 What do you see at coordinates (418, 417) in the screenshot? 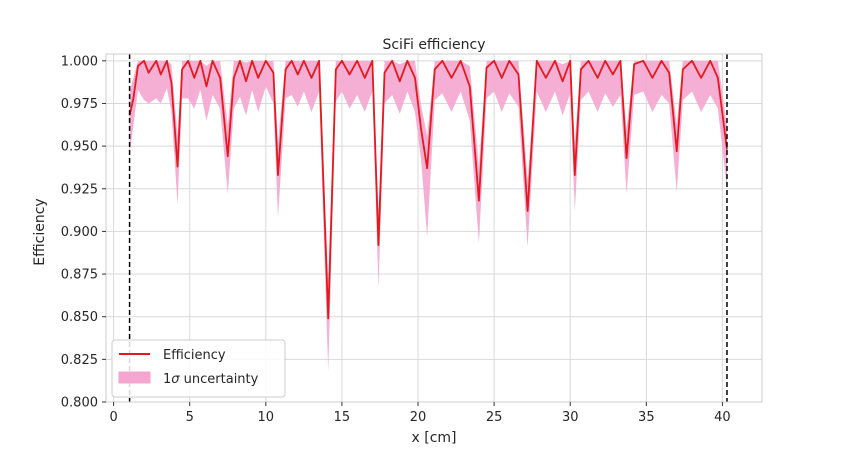
I see `x-tick-label: 20` at bounding box center [418, 417].